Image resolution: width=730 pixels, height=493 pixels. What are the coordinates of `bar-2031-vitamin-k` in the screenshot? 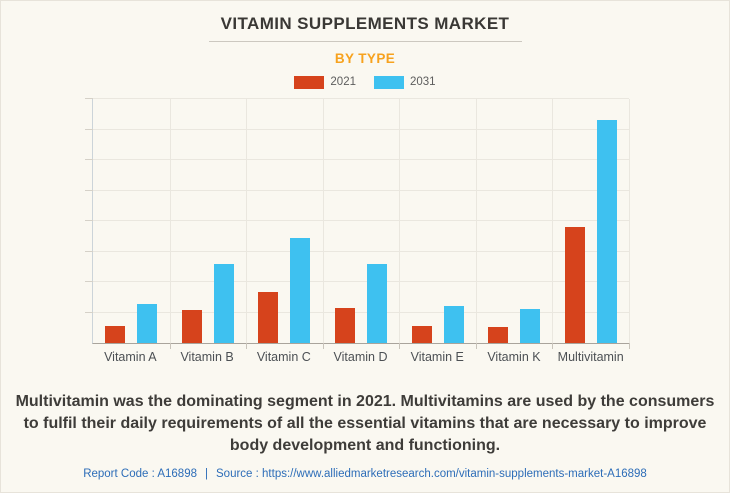 It's located at (530, 325).